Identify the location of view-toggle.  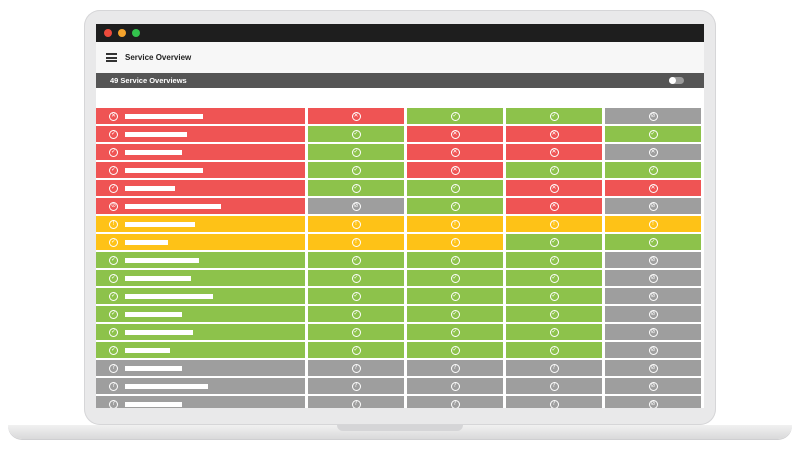
(676, 80).